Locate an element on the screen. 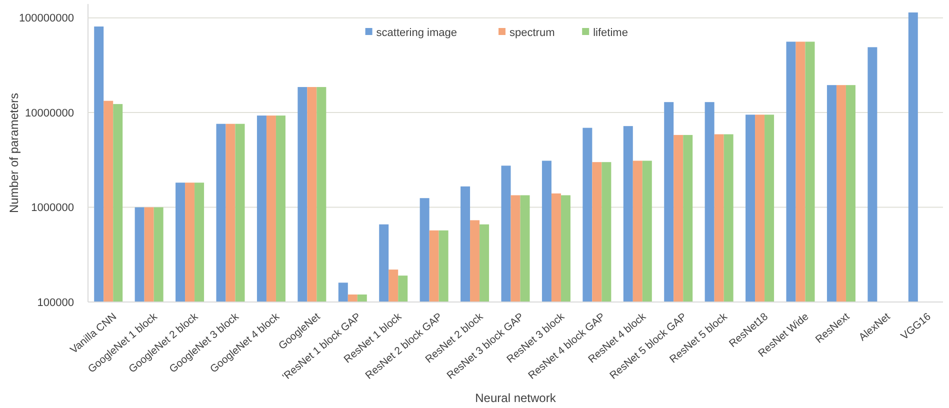 The image size is (949, 408). y-tick-label: 100000 is located at coordinates (55, 302).